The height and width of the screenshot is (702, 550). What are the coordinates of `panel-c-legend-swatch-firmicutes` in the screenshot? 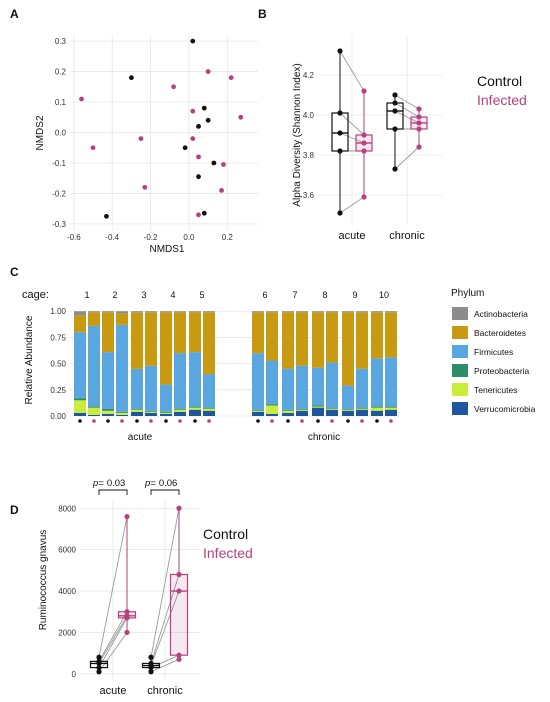 It's located at (460, 351).